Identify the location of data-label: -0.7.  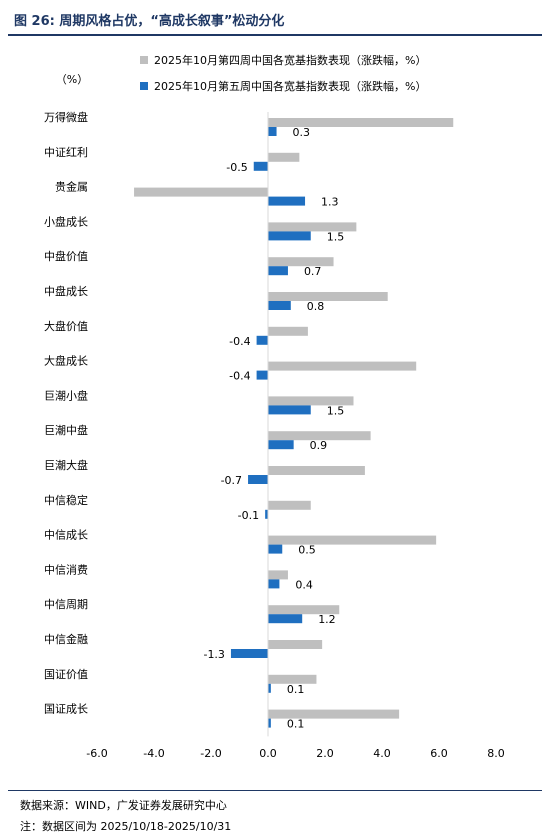
(231, 480).